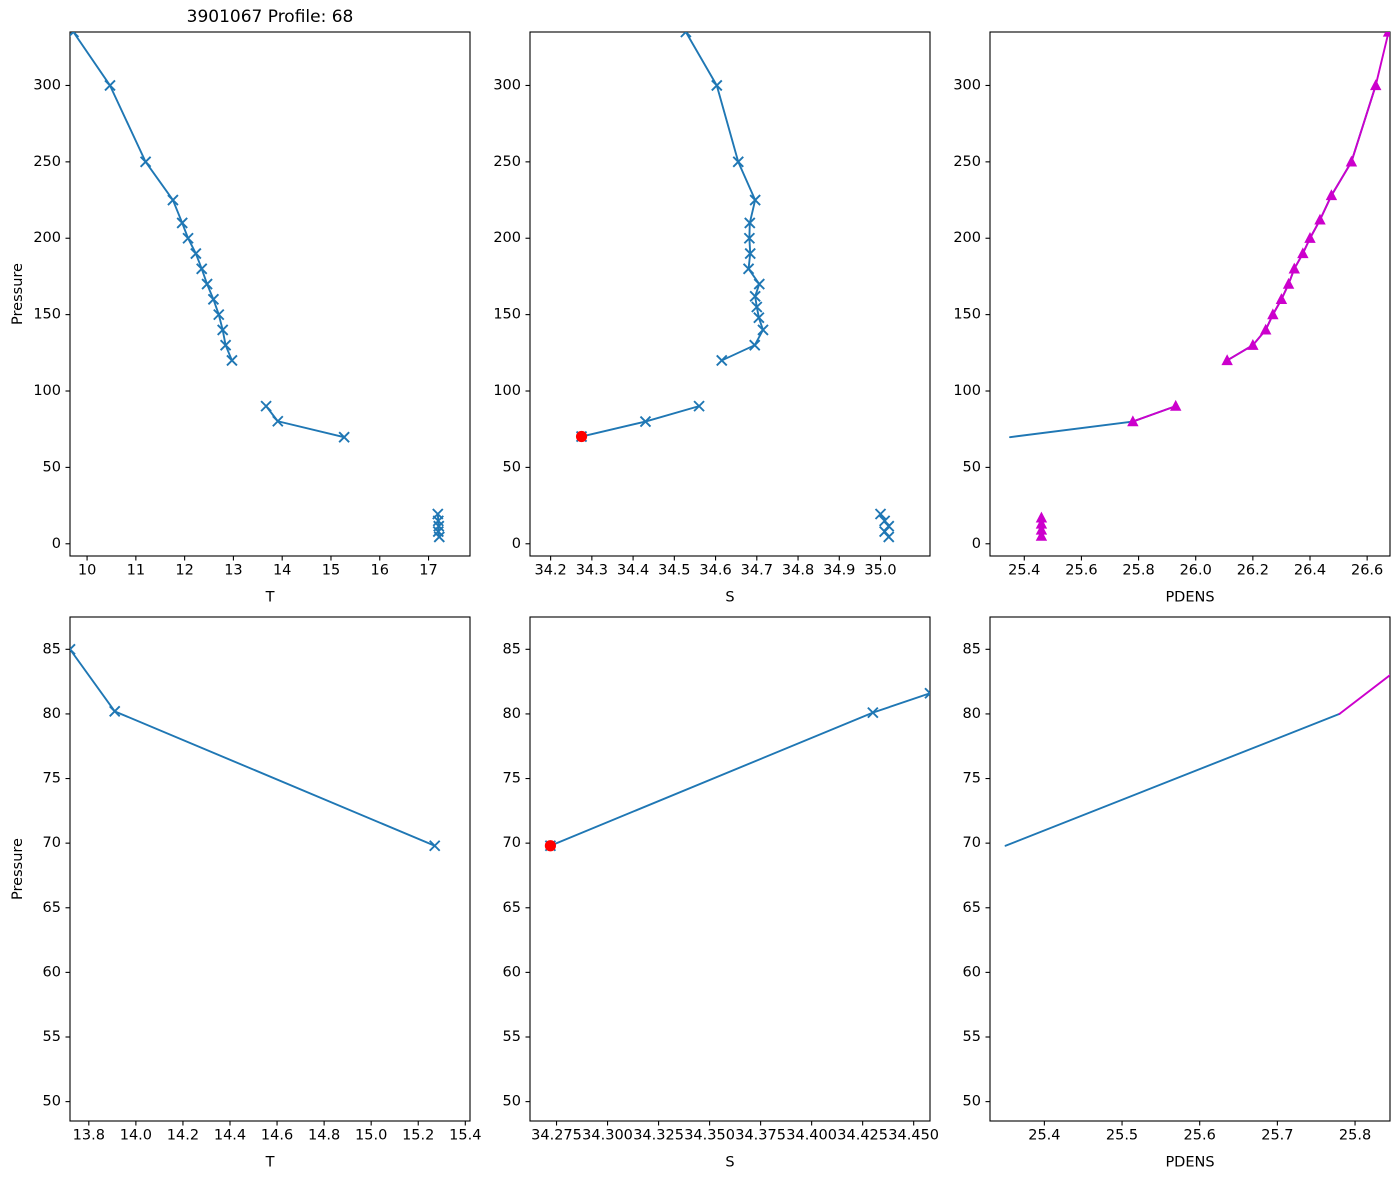 The width and height of the screenshot is (1400, 1200). I want to click on x-tick-label: 11, so click(136, 571).